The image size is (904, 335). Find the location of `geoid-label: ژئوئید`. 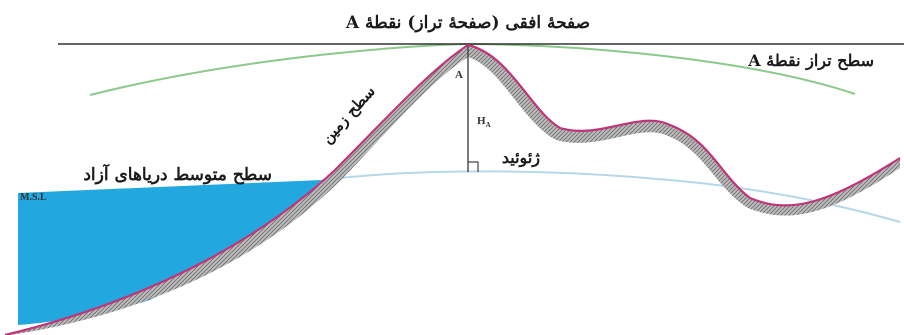

geoid-label: ژئوئید is located at coordinates (521, 158).